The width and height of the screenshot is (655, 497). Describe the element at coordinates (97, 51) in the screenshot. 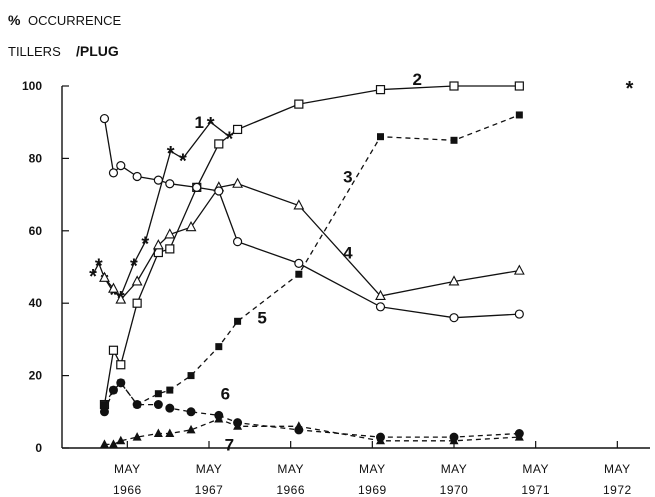

I see `y-label-per-plug: /PLUG` at that location.